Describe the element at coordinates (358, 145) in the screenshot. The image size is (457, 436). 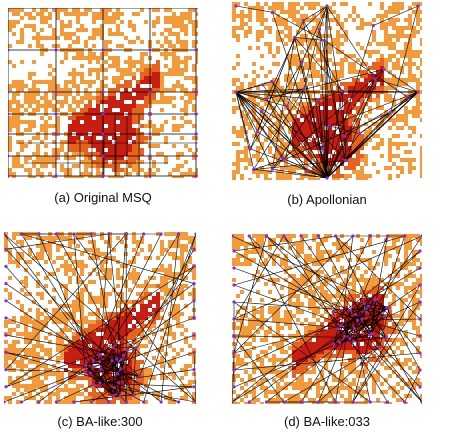
I see `network-edge` at that location.